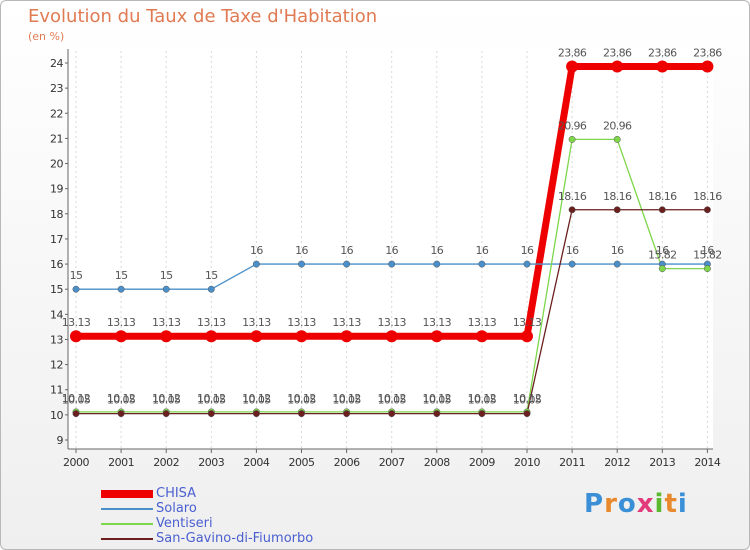  I want to click on x-tick-label: 2005, so click(302, 462).